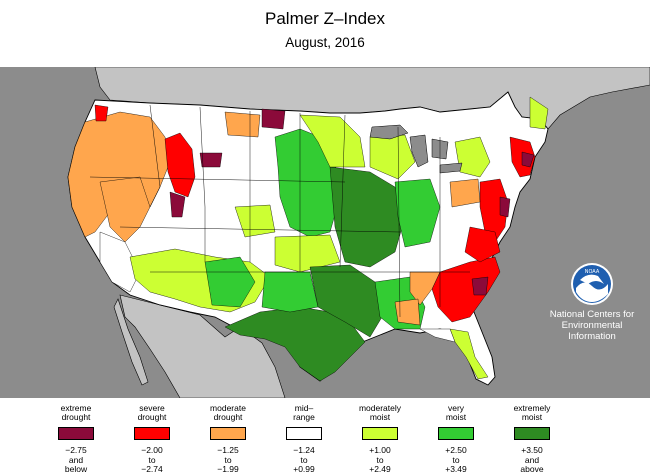  What do you see at coordinates (465, 193) in the screenshot?
I see `region-pennsylvania-moderate-drought` at bounding box center [465, 193].